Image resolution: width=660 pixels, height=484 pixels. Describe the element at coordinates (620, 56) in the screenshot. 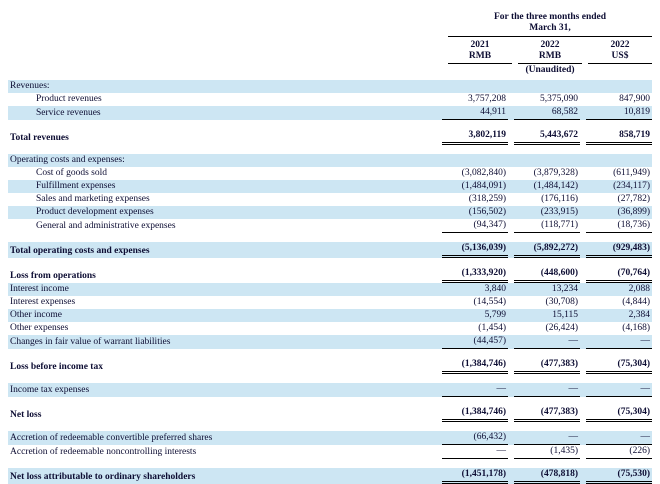

I see `currency-label: US$` at that location.